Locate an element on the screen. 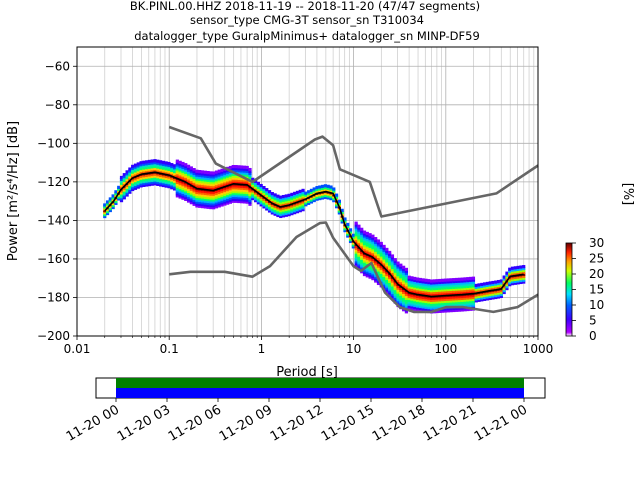 The width and height of the screenshot is (640, 480). timeline-tick-label: 11-20 18 is located at coordinates (399, 423).